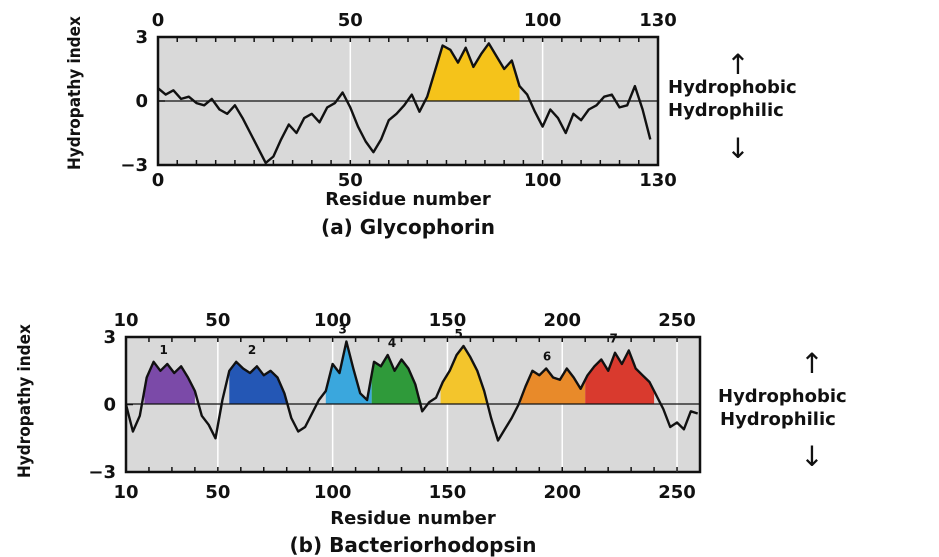 Image resolution: width=939 pixels, height=557 pixels. Describe the element at coordinates (732, 87) in the screenshot. I see `hydrophobic-label-a: Hydrophobic` at that location.